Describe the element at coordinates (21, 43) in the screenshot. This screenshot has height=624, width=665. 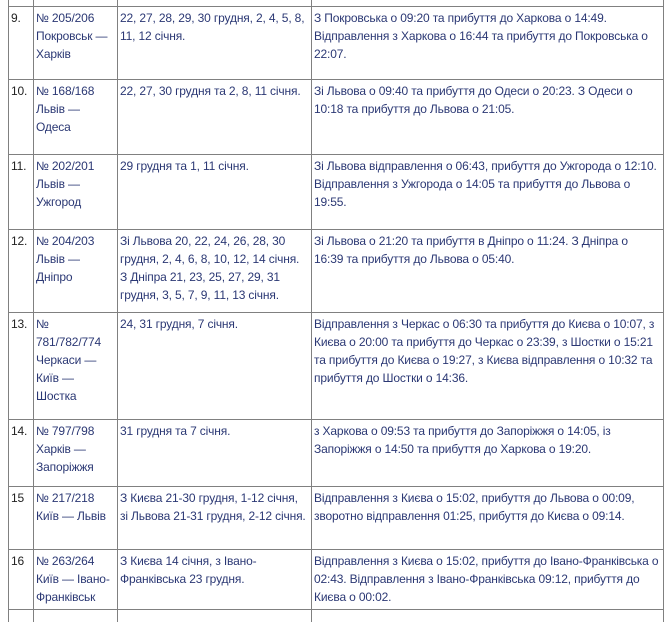
I see `row-index: 9.` at that location.